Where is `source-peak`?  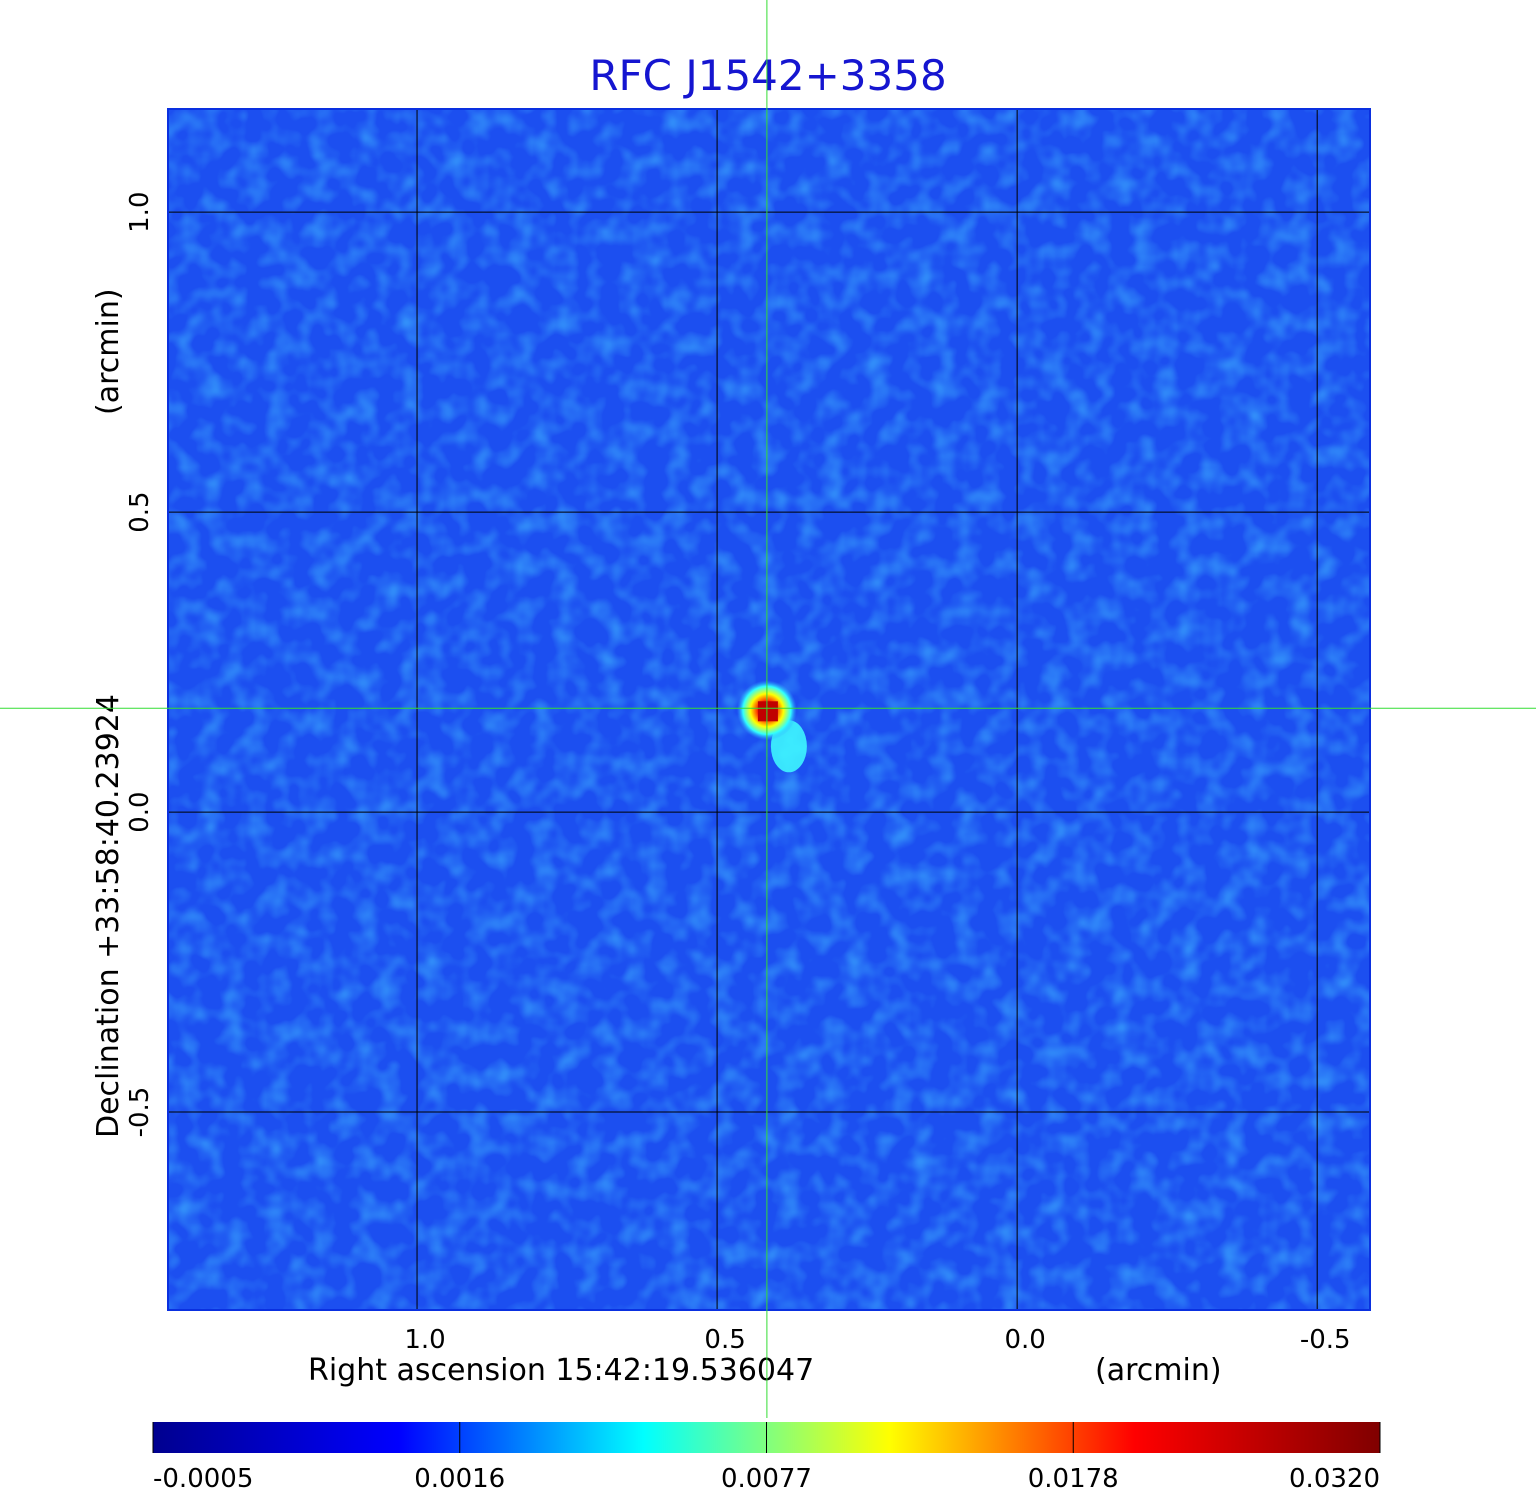
source-peak is located at coordinates (767, 711).